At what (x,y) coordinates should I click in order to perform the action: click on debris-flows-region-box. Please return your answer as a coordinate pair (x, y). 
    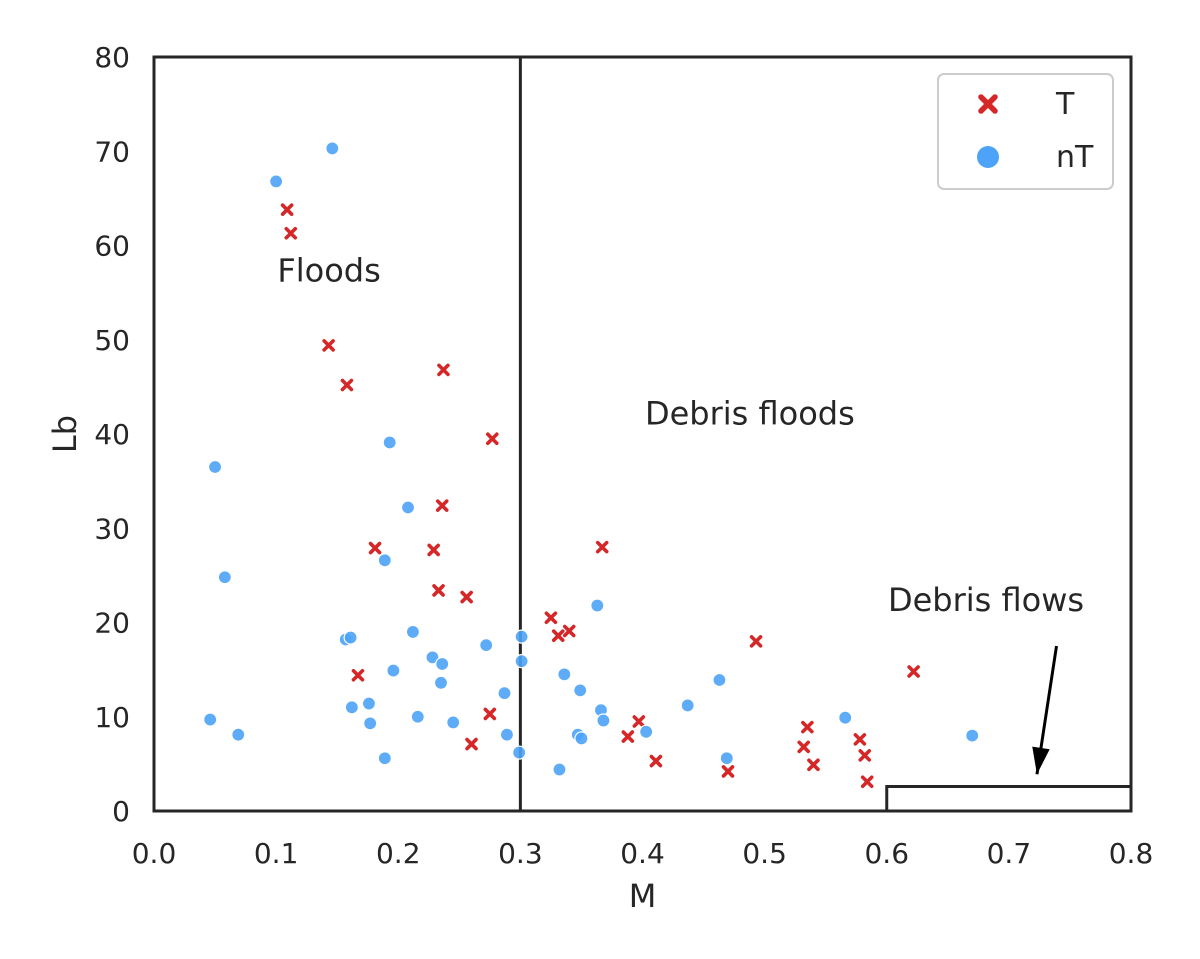
    Looking at the image, I should click on (1008, 797).